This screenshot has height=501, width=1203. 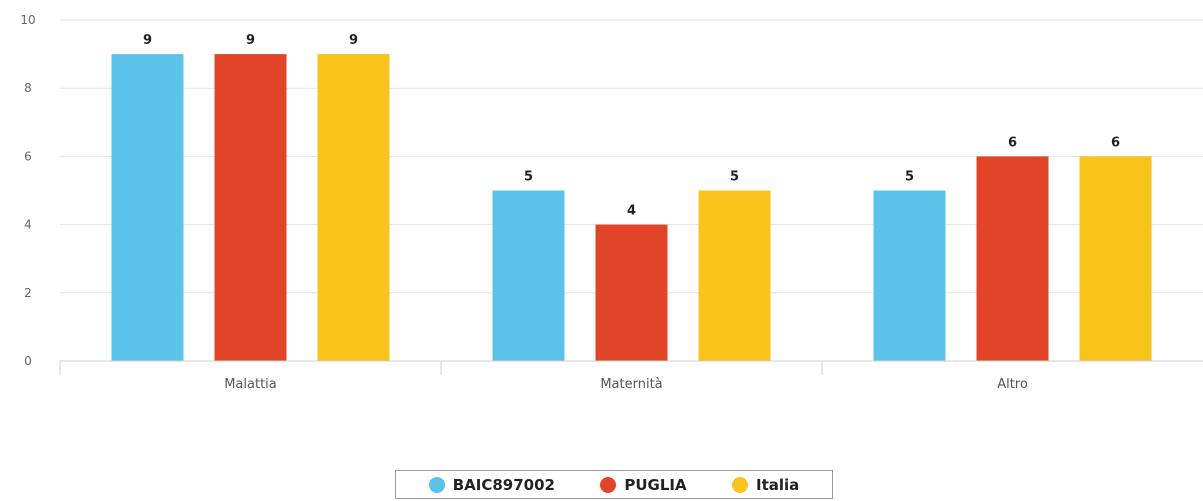 I want to click on y-tick-label: 2, so click(x=28, y=293).